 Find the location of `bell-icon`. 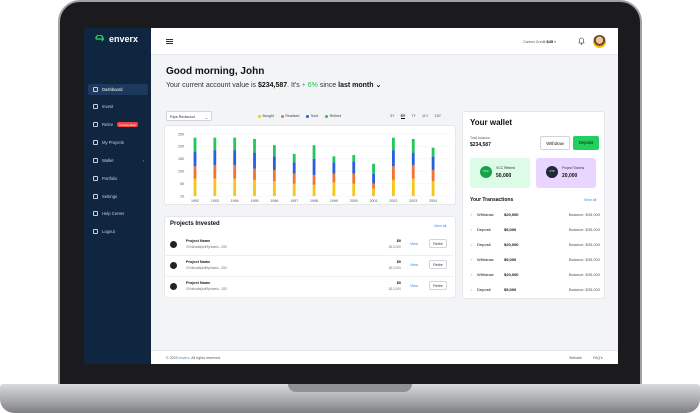

bell-icon is located at coordinates (581, 42).